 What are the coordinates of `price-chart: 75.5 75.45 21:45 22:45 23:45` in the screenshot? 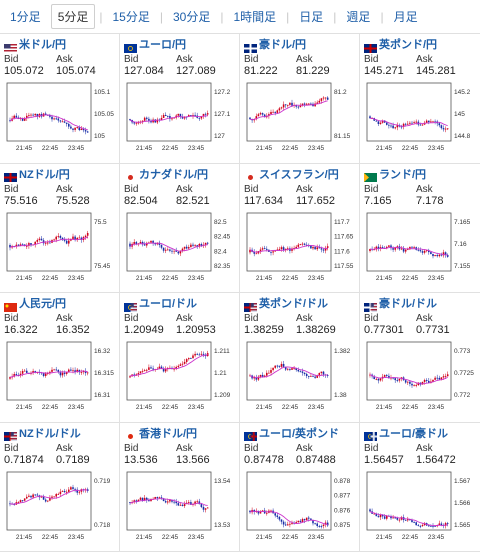 It's located at (60, 247).